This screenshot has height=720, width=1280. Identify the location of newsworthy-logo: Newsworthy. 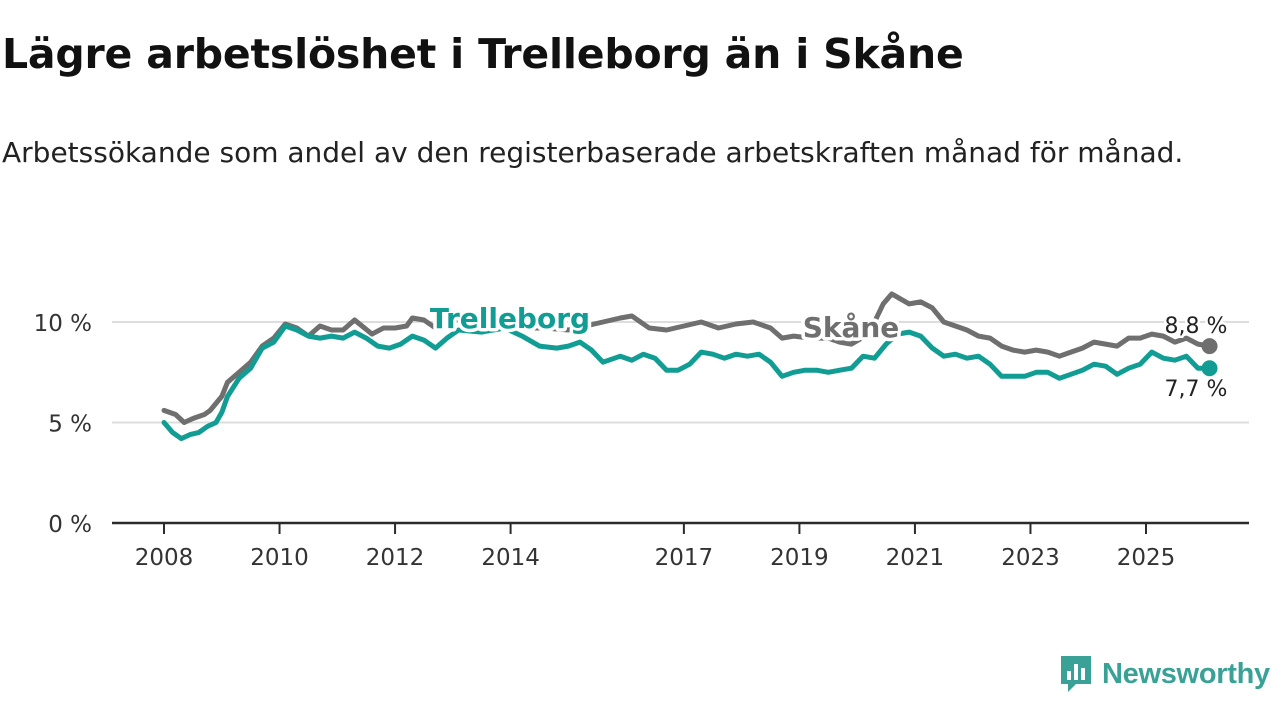
(1164, 674).